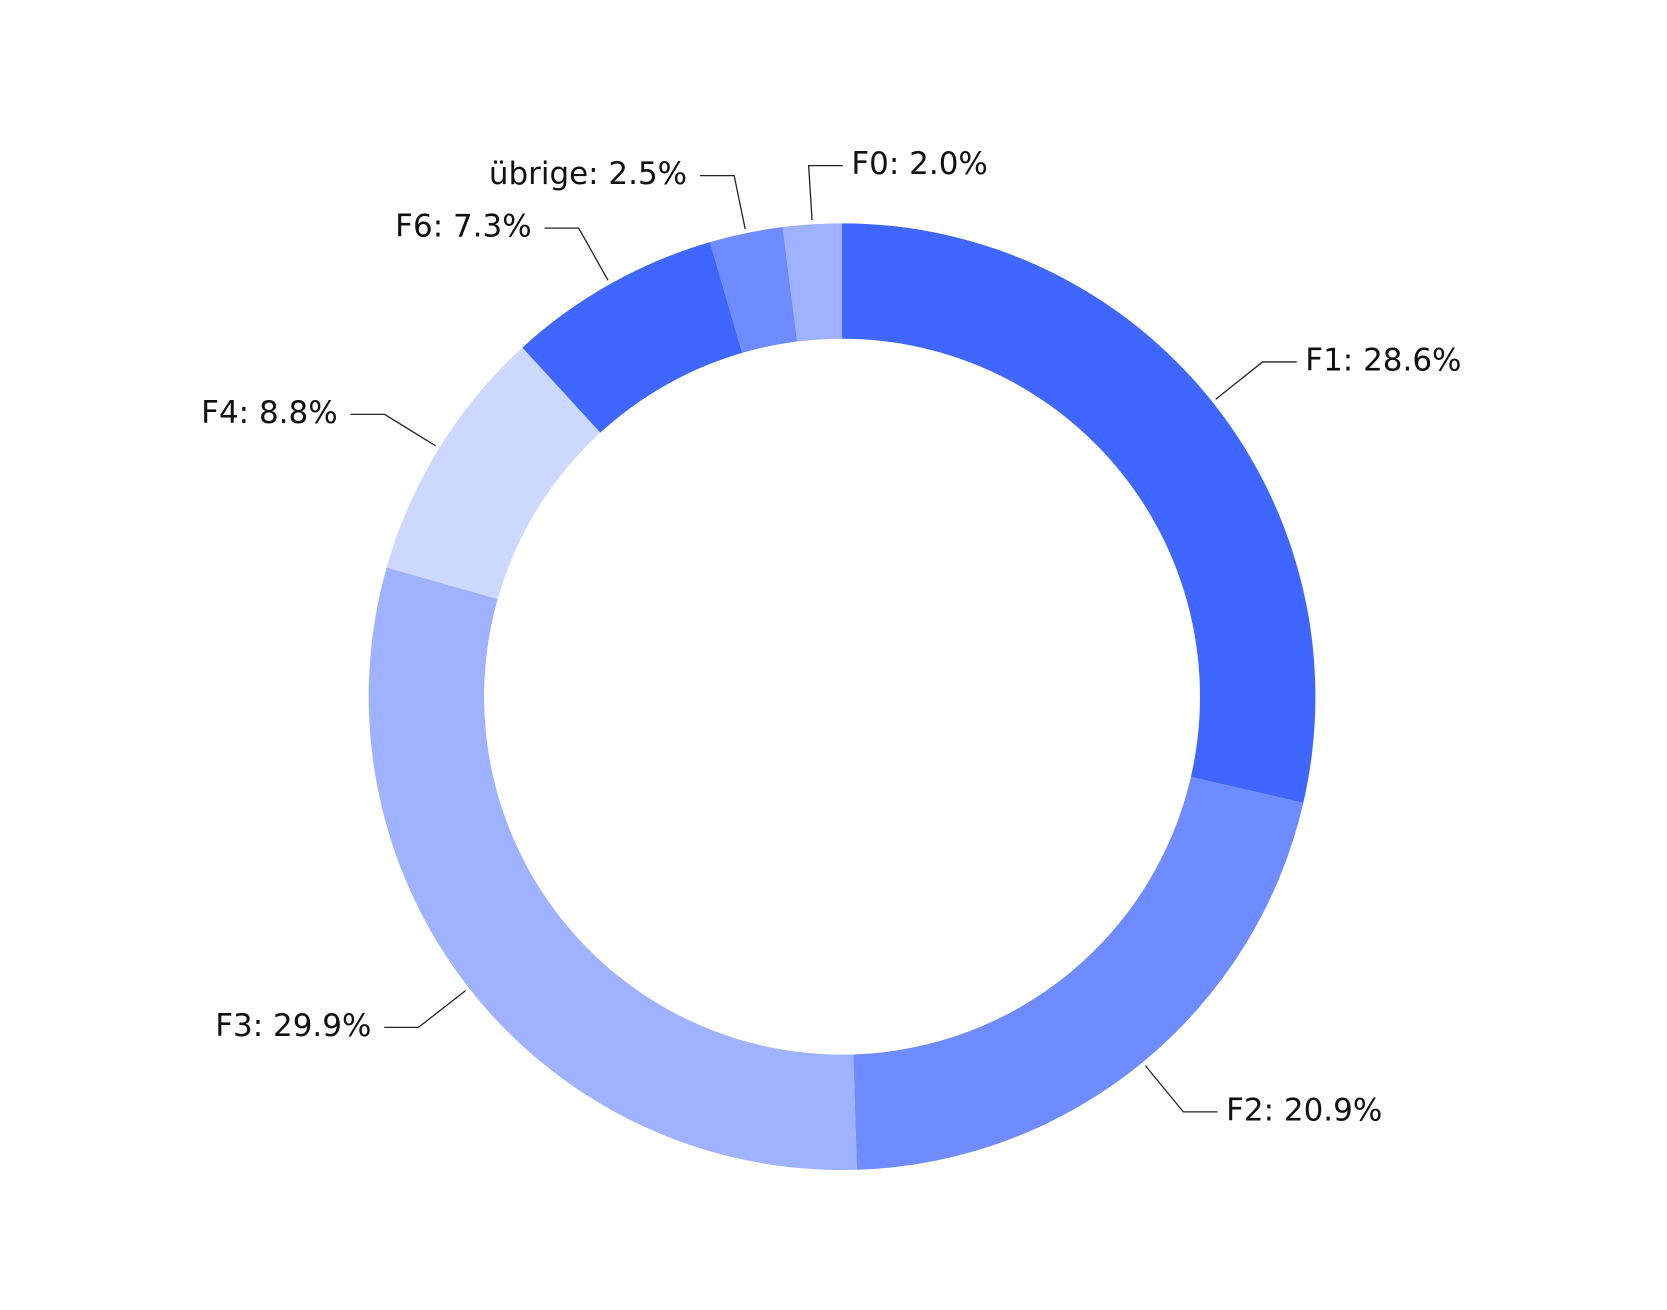  Describe the element at coordinates (919, 164) in the screenshot. I see `data-label: F0: 2.0%` at that location.